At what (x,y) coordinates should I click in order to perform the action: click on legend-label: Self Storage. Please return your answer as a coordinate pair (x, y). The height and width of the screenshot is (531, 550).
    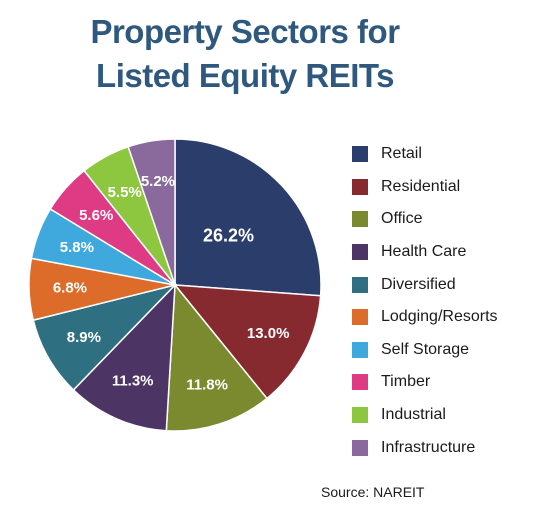
    Looking at the image, I should click on (425, 349).